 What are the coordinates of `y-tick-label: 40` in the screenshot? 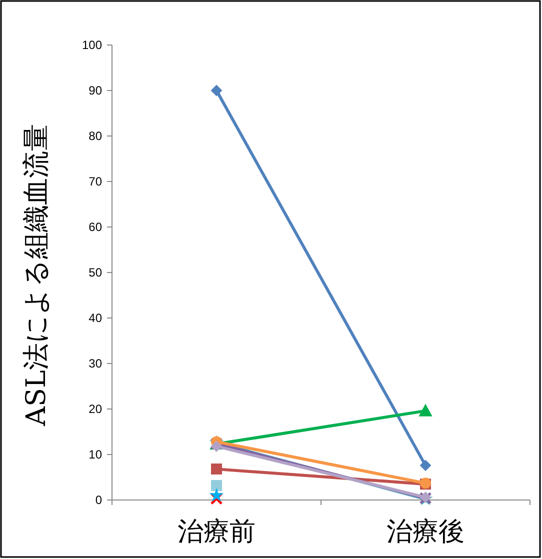 It's located at (95, 318).